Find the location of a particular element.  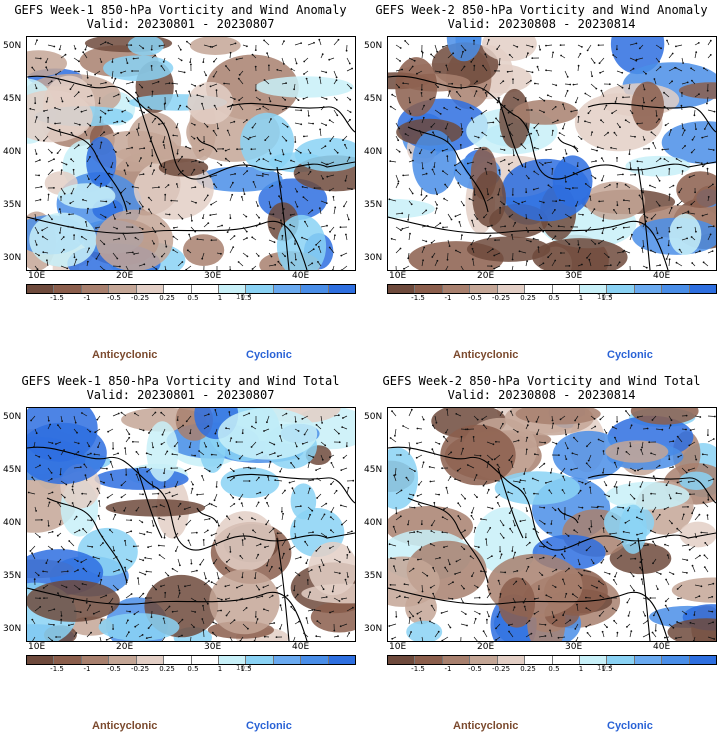

colorbar-tick-label: 0.25 is located at coordinates (167, 298).